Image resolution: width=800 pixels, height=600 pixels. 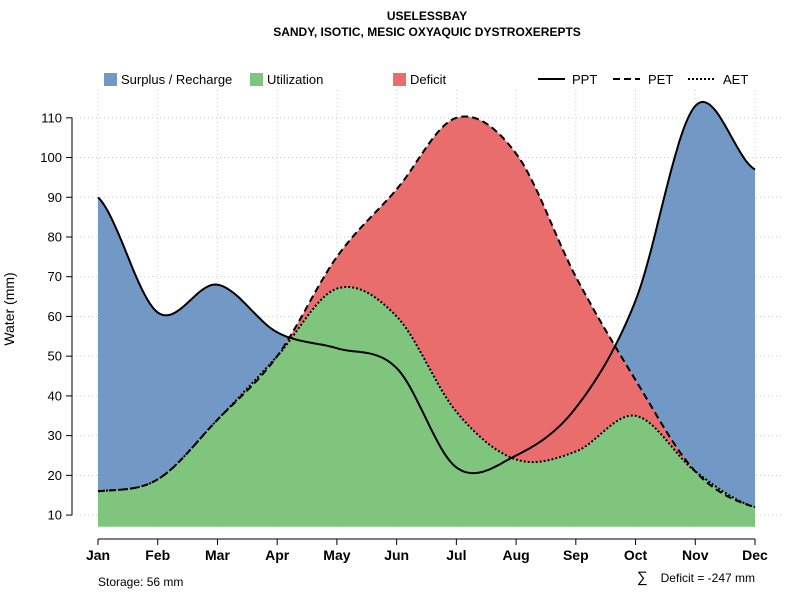 I want to click on x-tick-label: Apr, so click(x=277, y=555).